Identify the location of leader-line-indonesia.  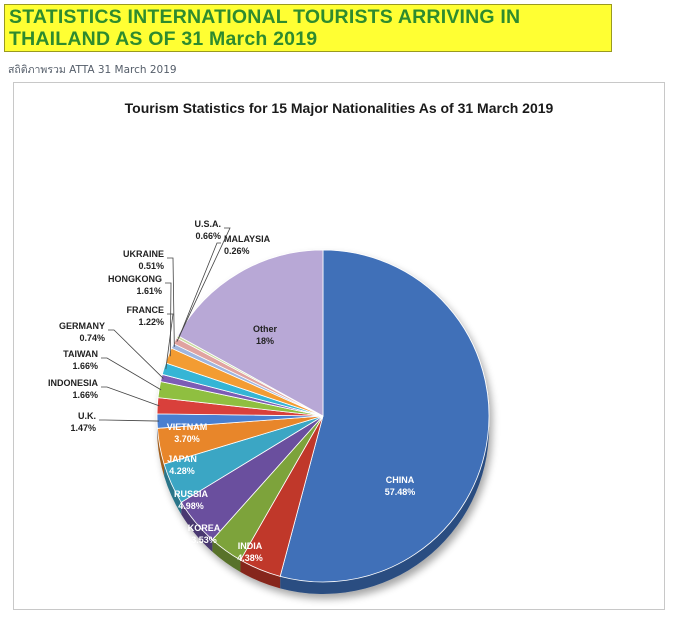
(130, 396).